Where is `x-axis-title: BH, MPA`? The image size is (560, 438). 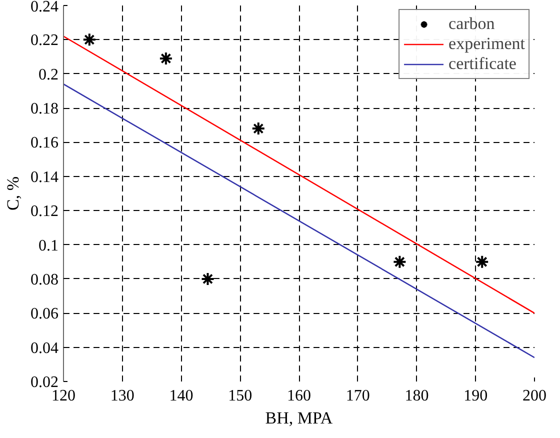 x-axis-title: BH, MPA is located at coordinates (299, 418).